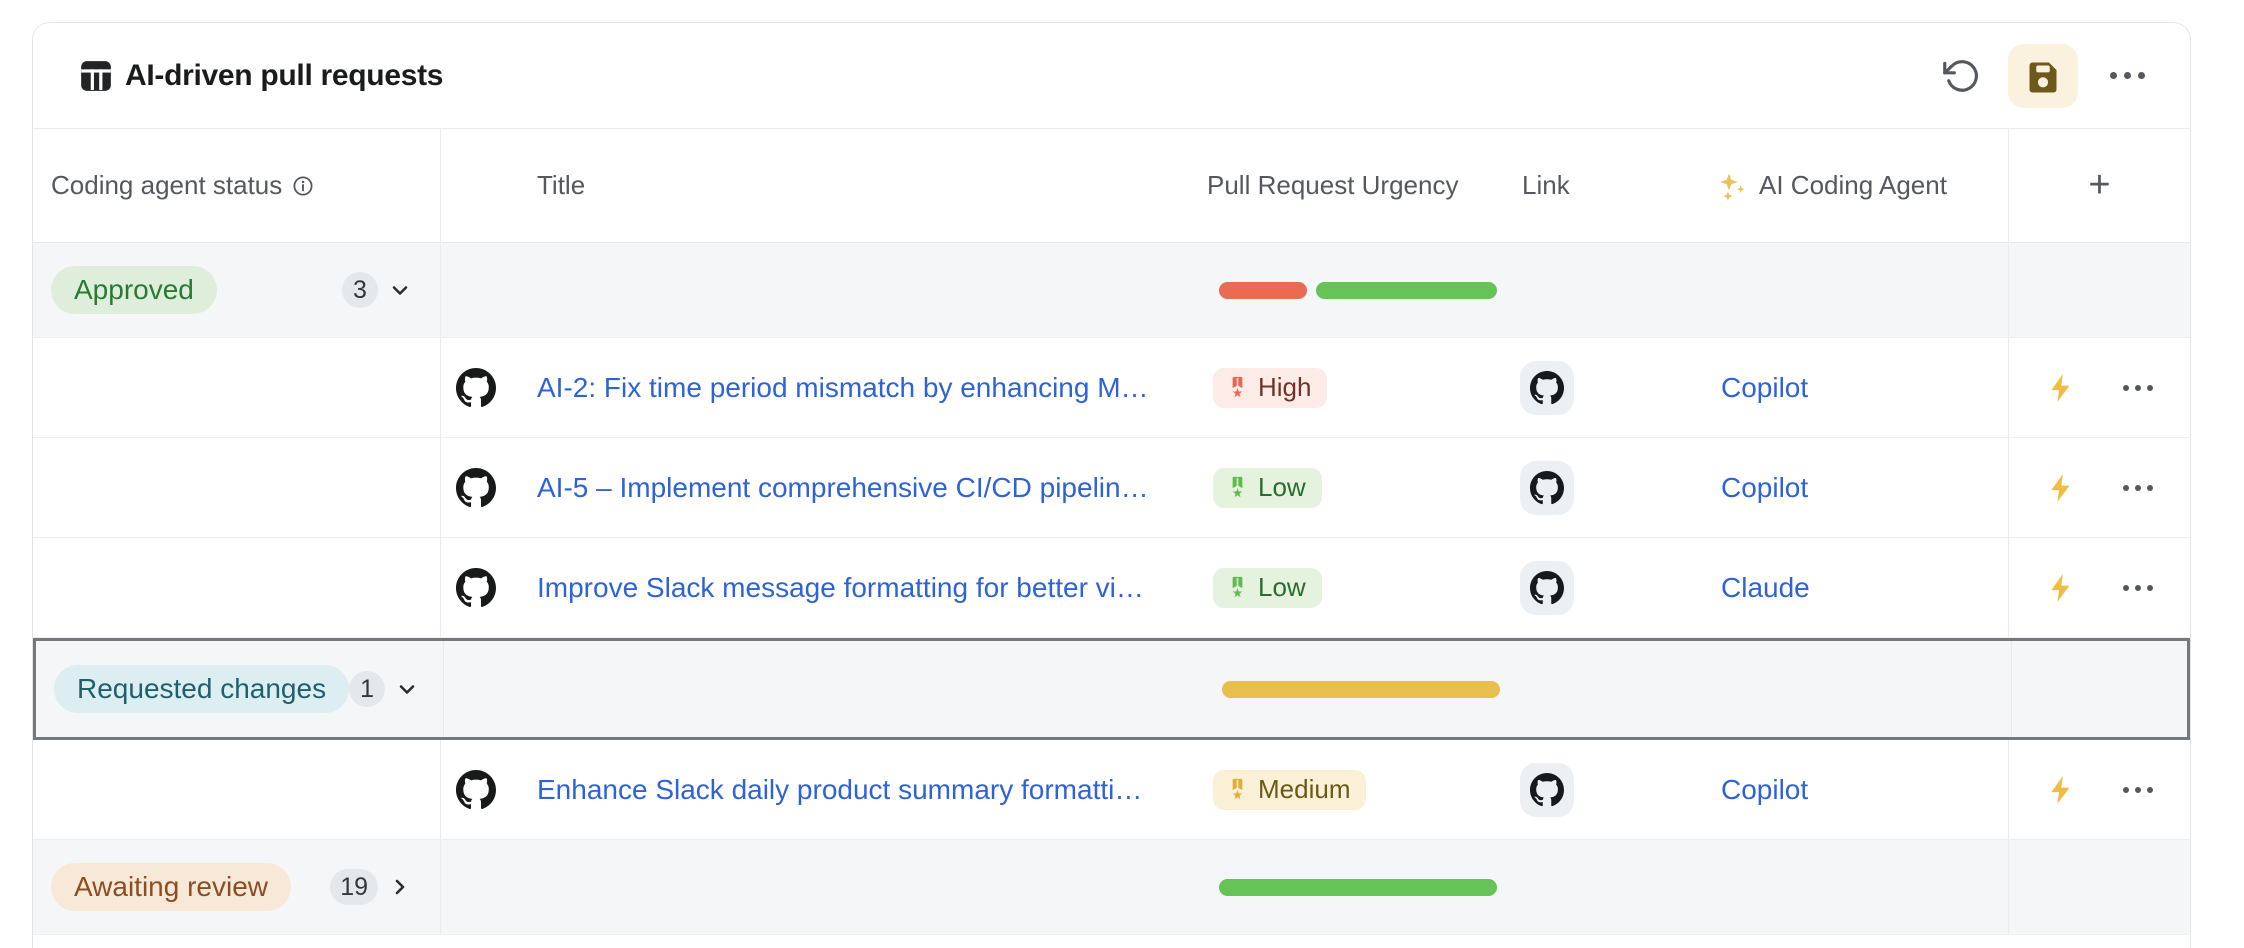 This screenshot has height=948, width=2244. I want to click on info-icon, so click(303, 186).